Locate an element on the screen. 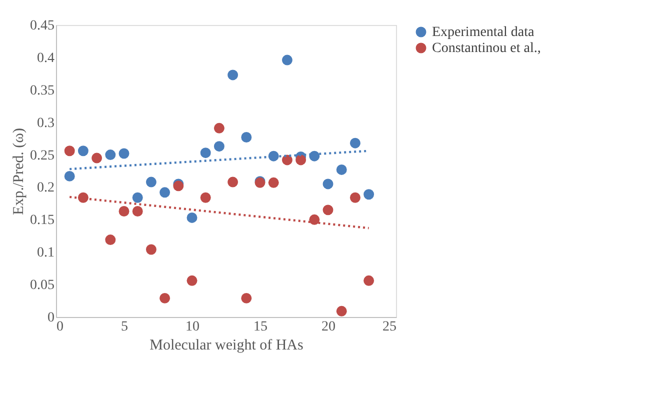  legend-label: Constantinou et al., is located at coordinates (486, 48).